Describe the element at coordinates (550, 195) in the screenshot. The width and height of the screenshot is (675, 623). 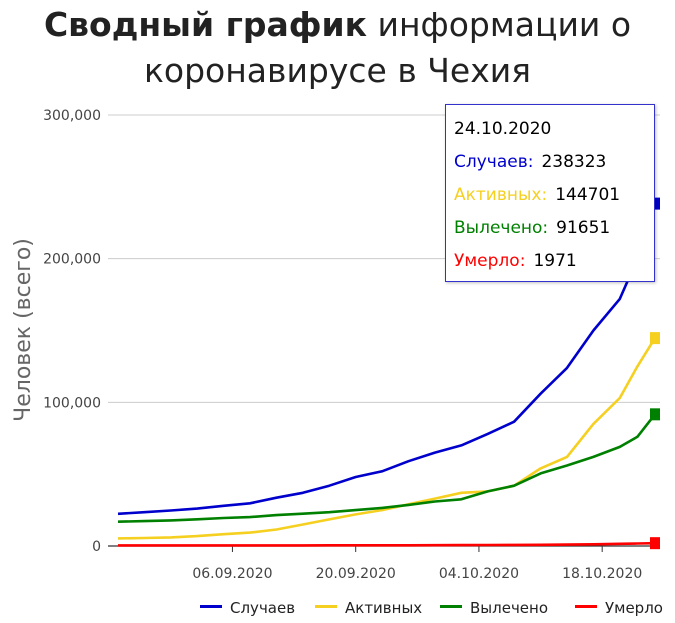
I see `tooltip-row-active: Активных: 144701` at that location.